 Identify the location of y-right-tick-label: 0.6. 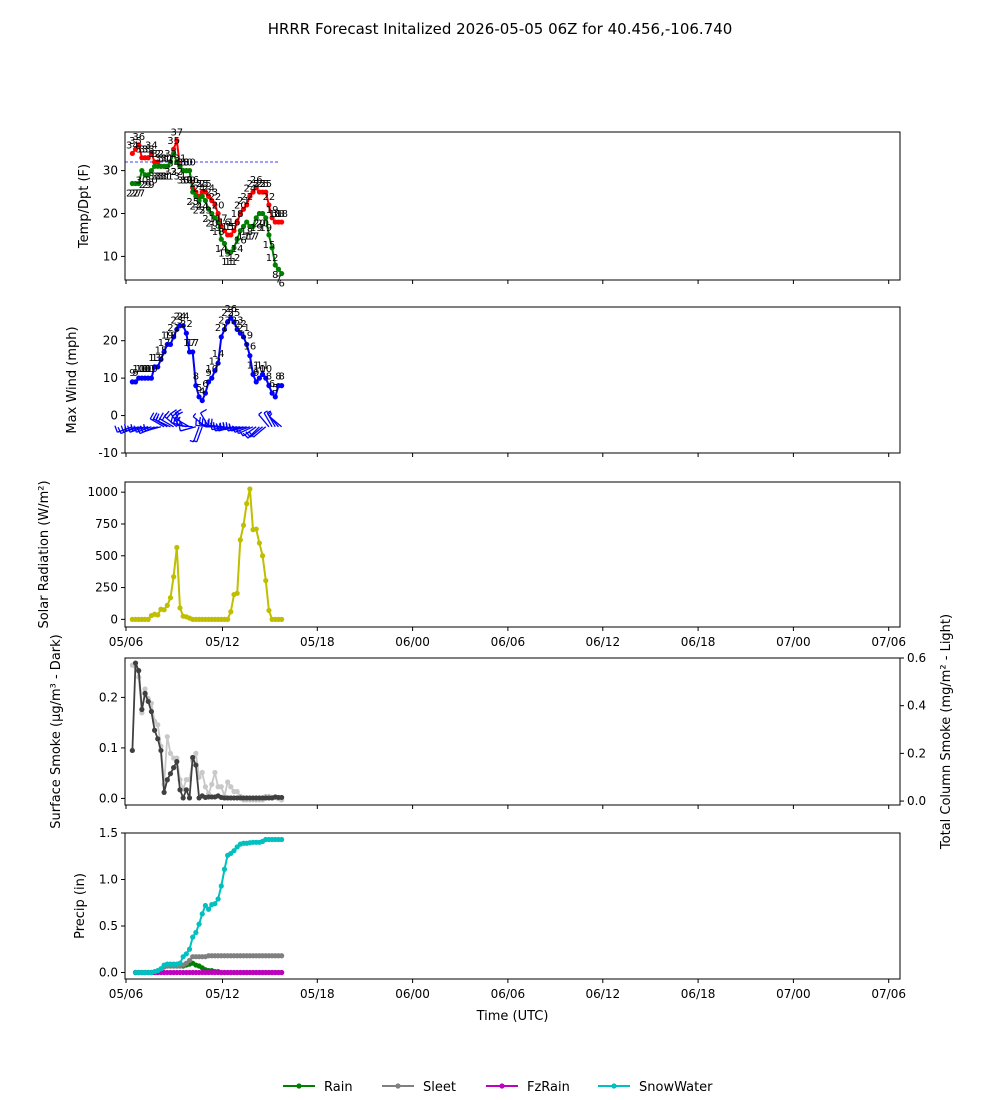
(916, 658).